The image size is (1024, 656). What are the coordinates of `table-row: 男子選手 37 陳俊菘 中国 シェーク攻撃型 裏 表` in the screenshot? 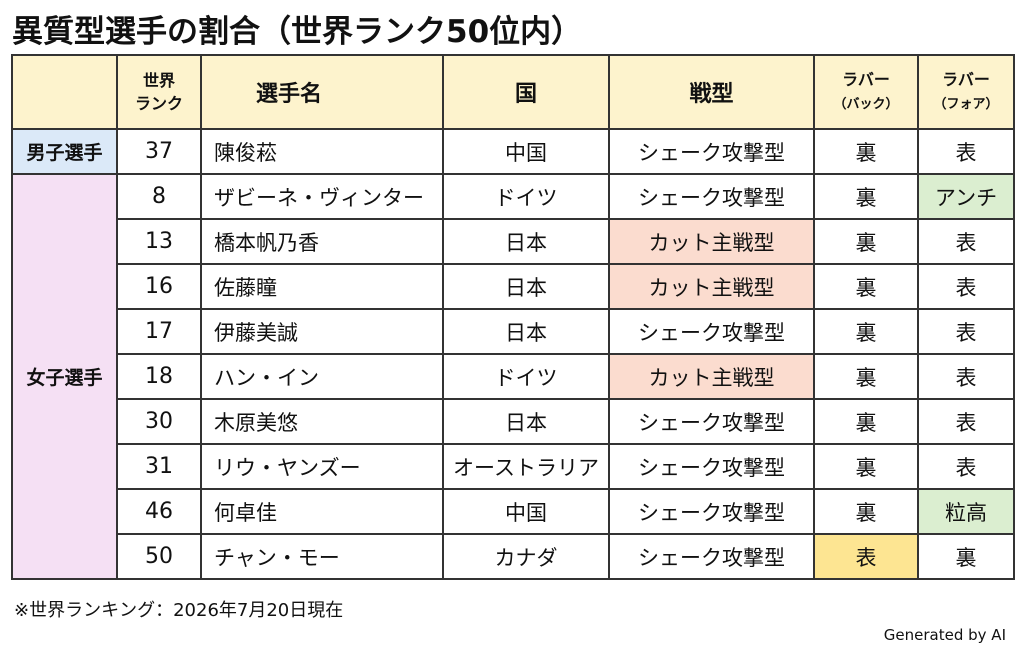 It's located at (513, 151).